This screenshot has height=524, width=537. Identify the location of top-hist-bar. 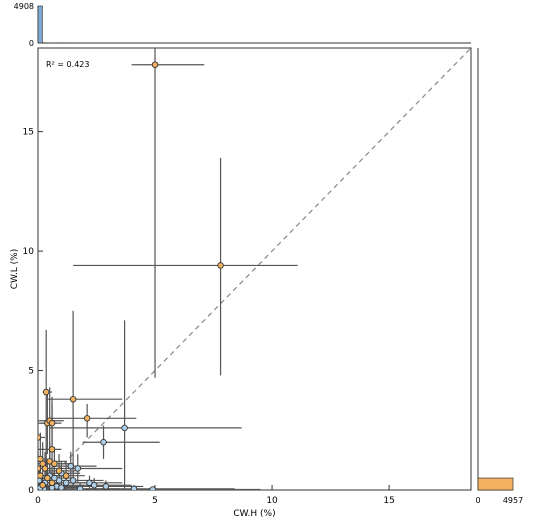
(40, 24).